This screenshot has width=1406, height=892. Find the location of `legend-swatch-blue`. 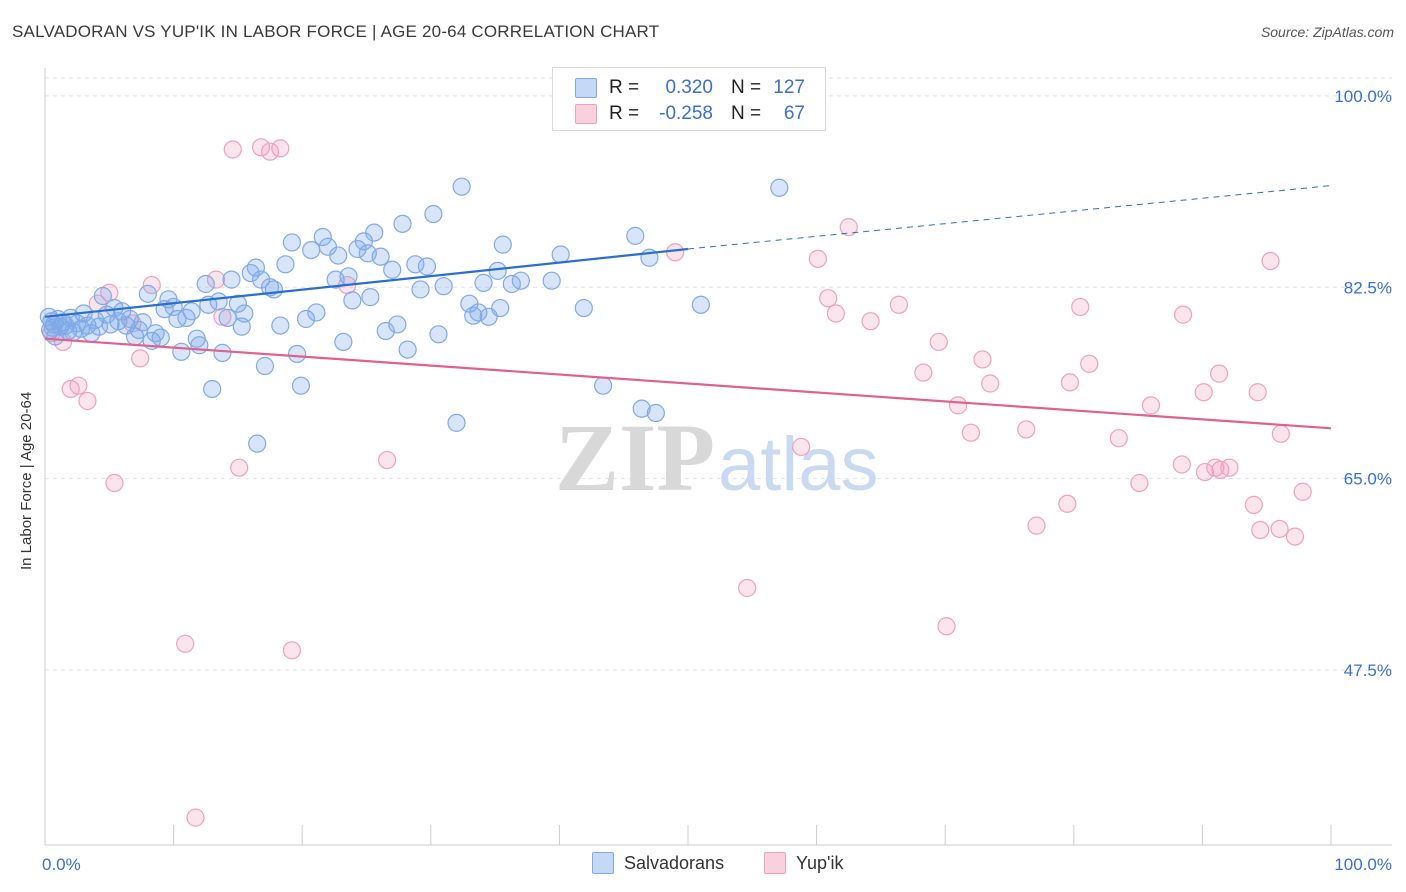

legend-swatch-blue is located at coordinates (586, 88).